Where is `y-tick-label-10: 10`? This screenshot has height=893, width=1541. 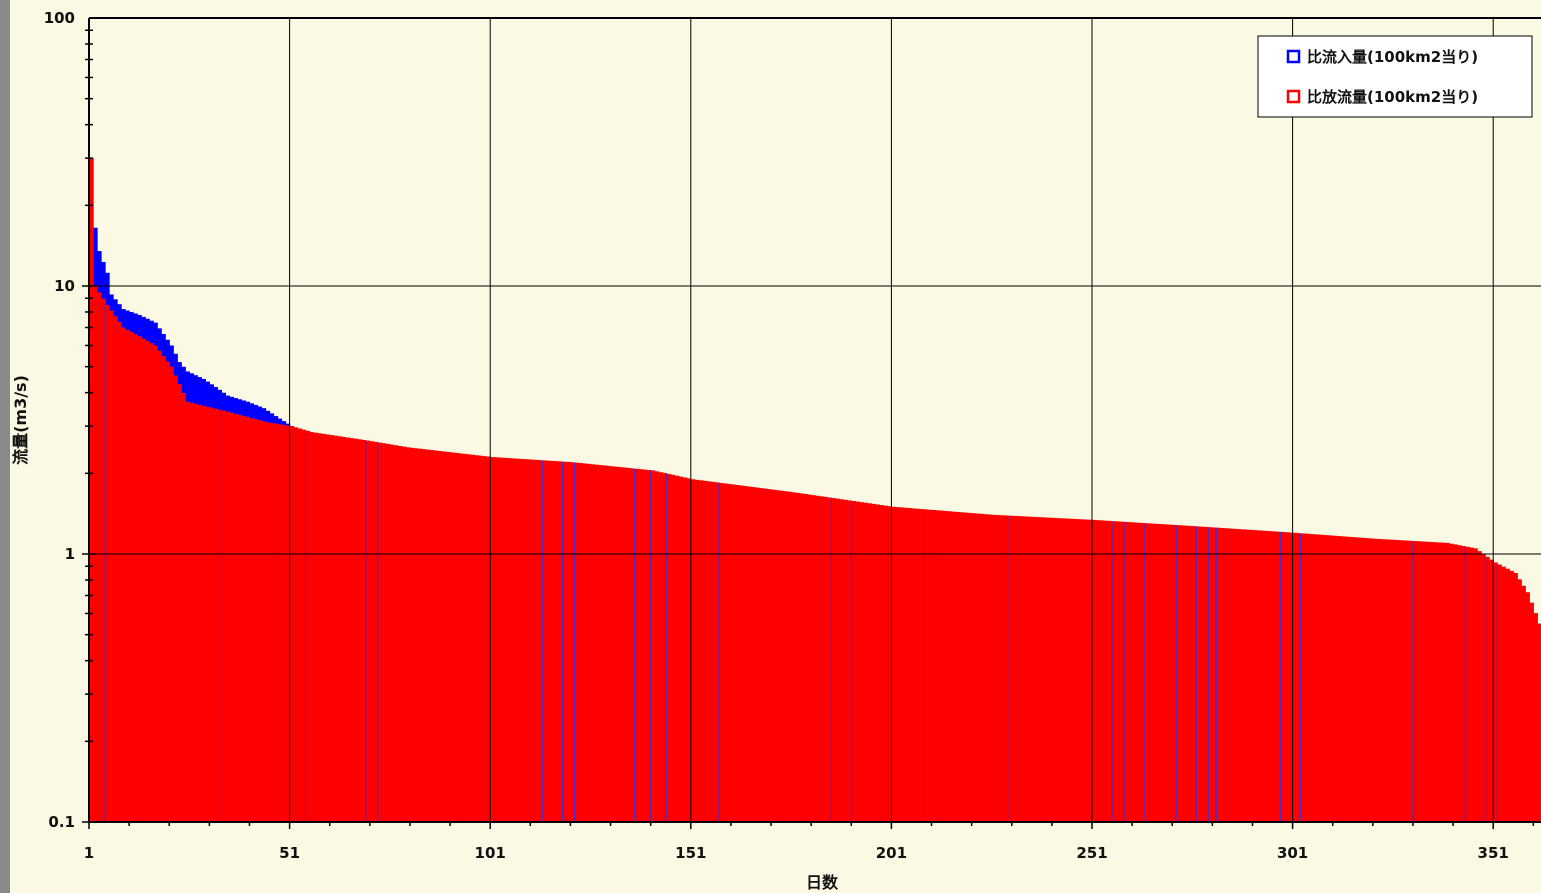 y-tick-label-10: 10 is located at coordinates (64, 286).